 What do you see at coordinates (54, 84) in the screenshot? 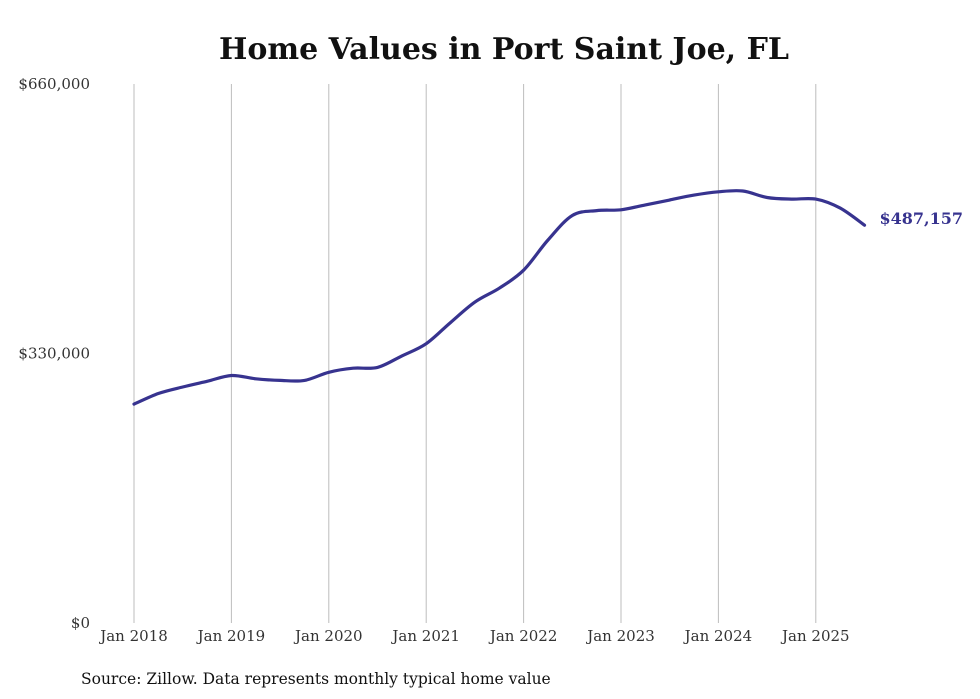
I see `y-tick-label-2: $660,000` at bounding box center [54, 84].